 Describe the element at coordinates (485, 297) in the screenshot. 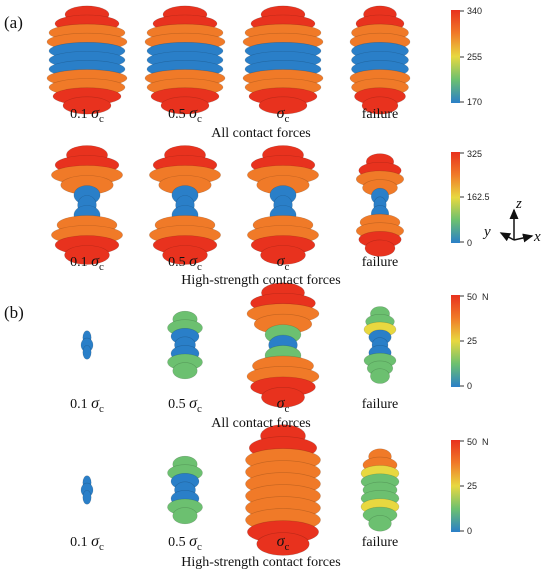

I see `colorbar-b-all-unit: N` at that location.